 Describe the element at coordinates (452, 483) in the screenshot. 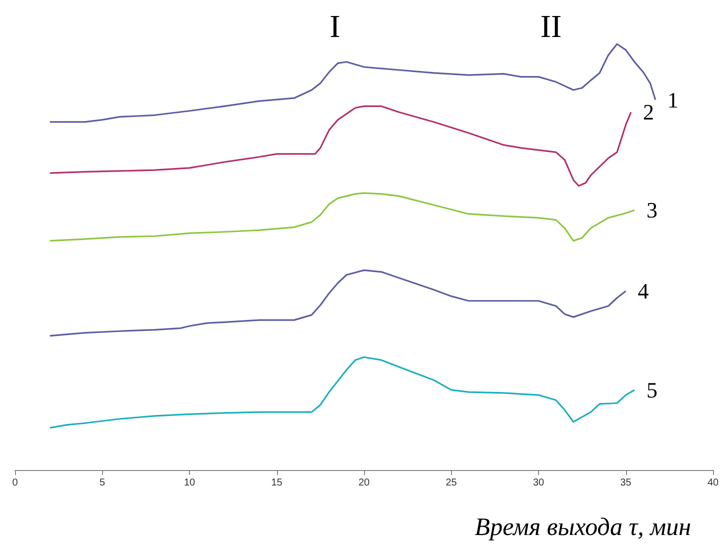

I see `x-tick-label: 25` at that location.